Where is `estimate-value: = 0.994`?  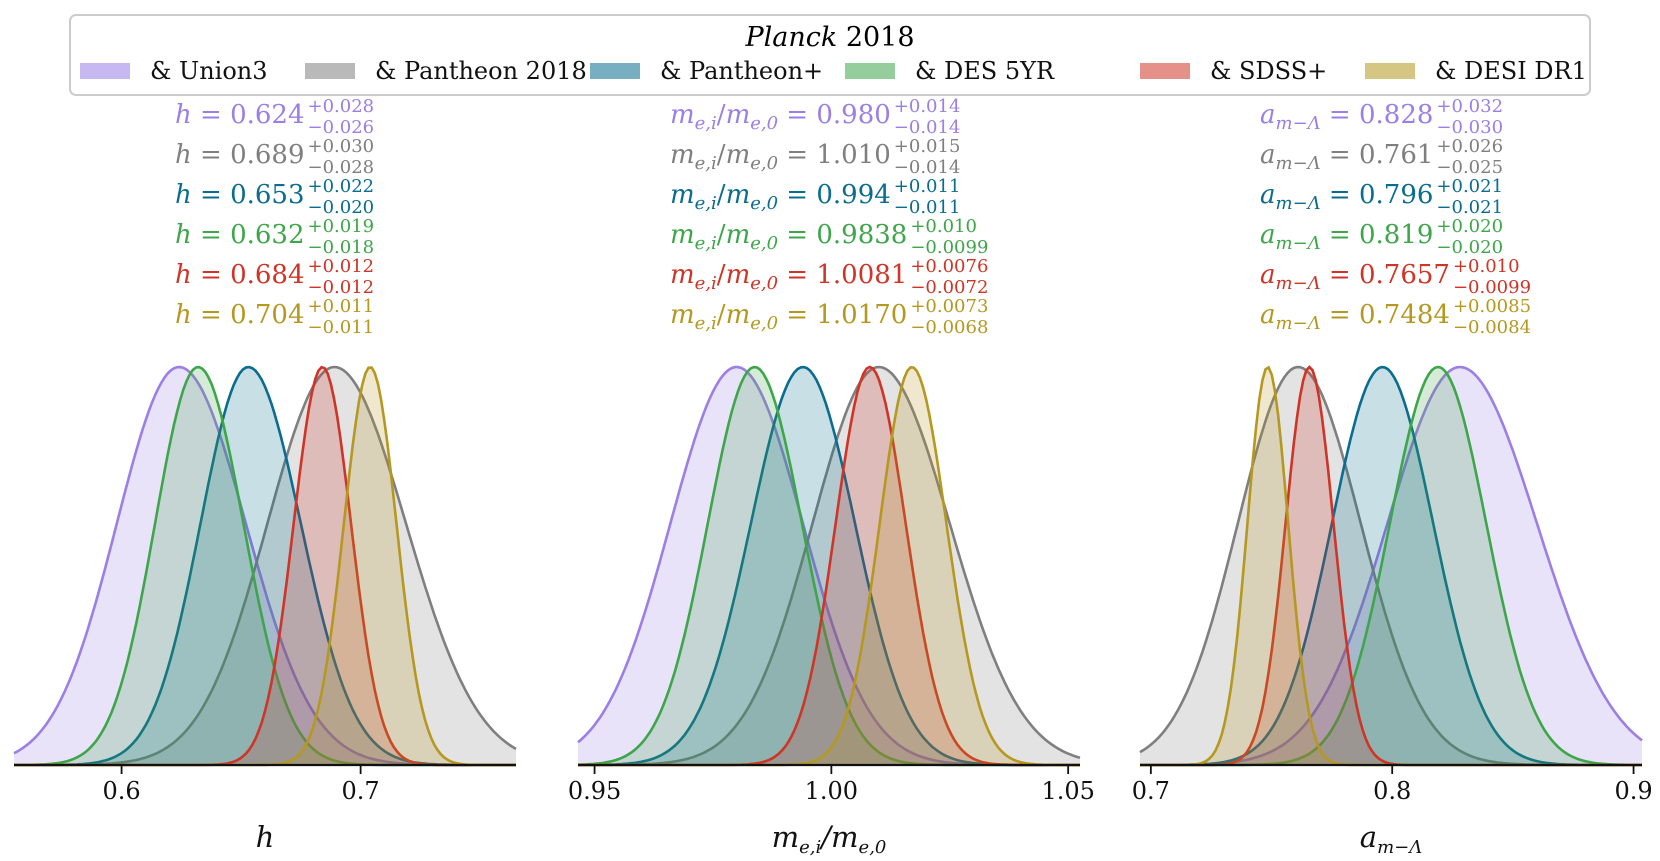
estimate-value: = 0.994 is located at coordinates (834, 195).